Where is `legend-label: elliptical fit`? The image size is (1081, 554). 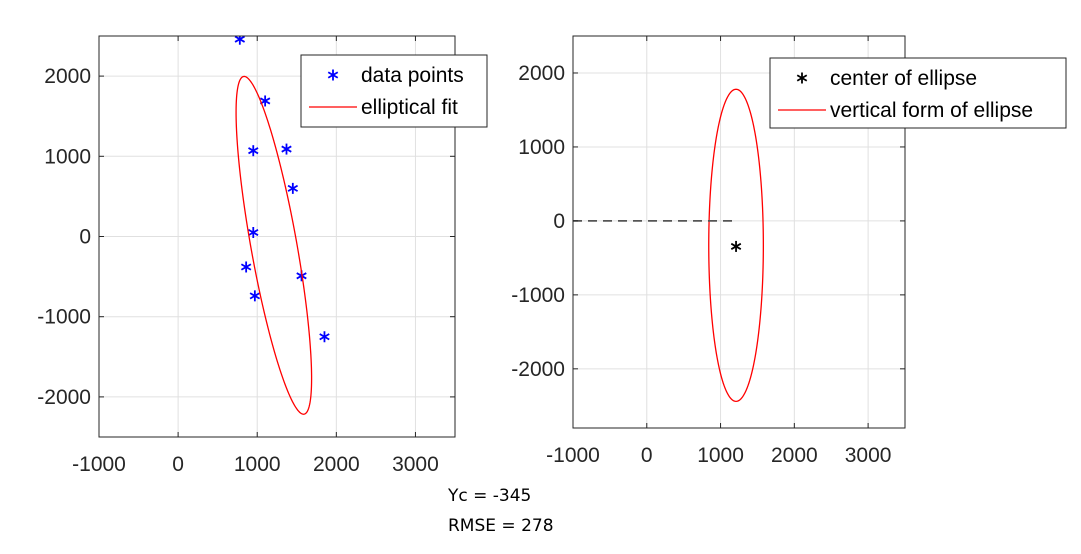
legend-label: elliptical fit is located at coordinates (409, 107).